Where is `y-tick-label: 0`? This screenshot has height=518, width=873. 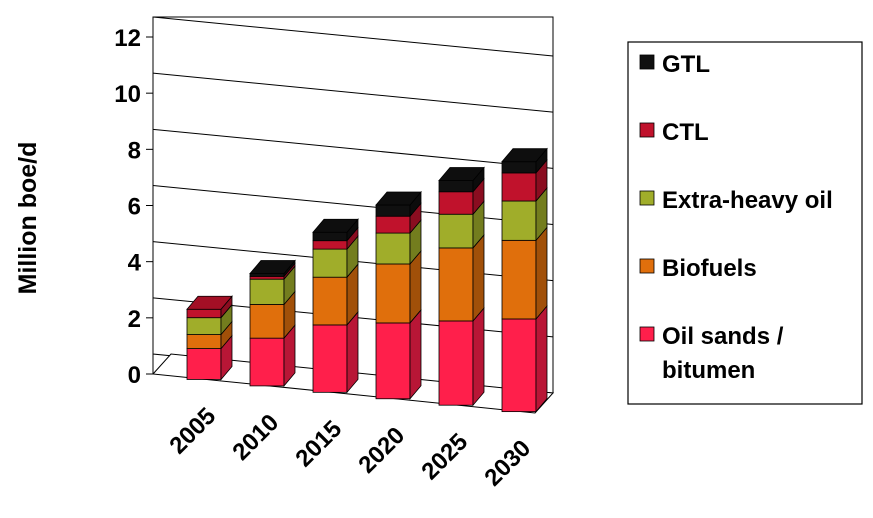
y-tick-label: 0 is located at coordinates (134, 375).